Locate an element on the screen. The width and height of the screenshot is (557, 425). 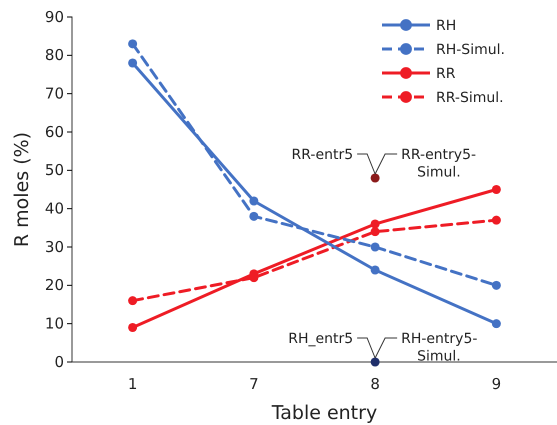
y-tick-label: 0 is located at coordinates (59, 361).